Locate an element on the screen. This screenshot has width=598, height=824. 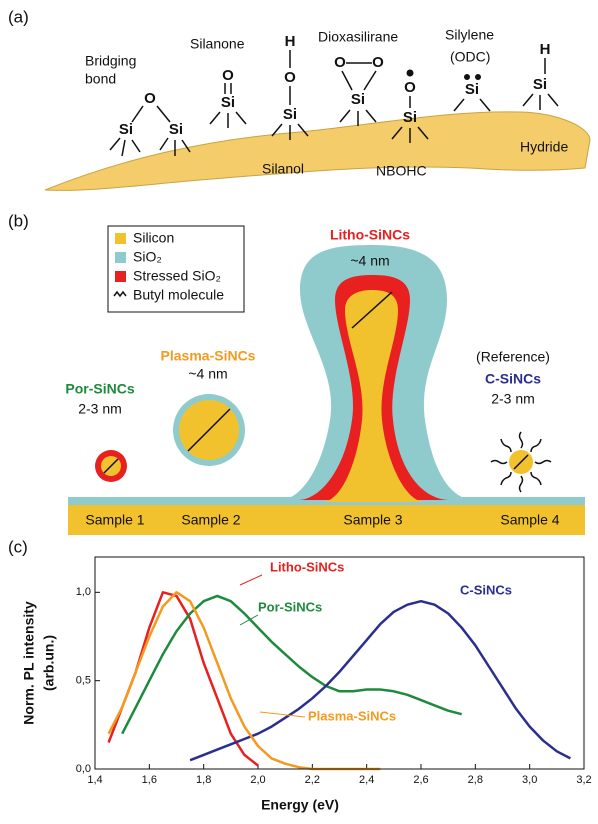
series-label: Plasma-SiNCs is located at coordinates (352, 715).